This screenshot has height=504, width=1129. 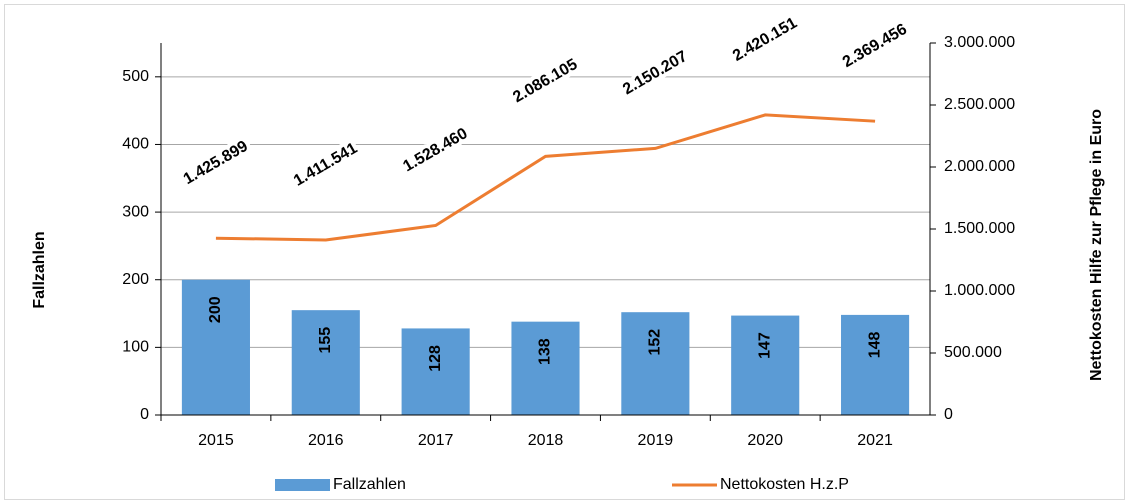 I want to click on bar-value-label: 200, so click(x=215, y=309).